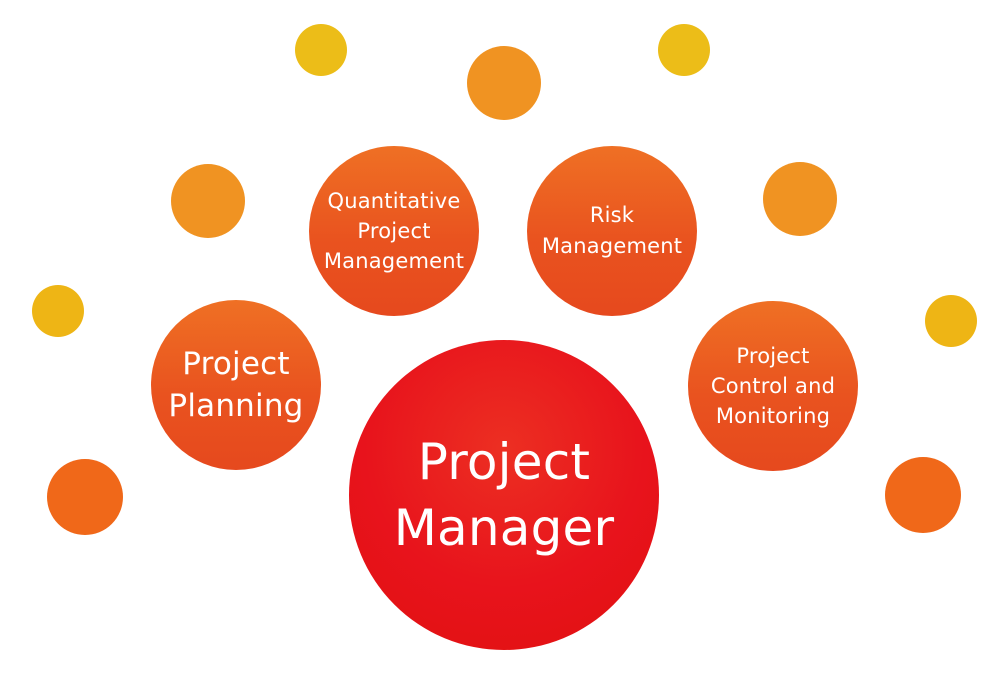 This screenshot has height=700, width=1004. Describe the element at coordinates (58, 311) in the screenshot. I see `decorative-dot-yellow-left` at that location.